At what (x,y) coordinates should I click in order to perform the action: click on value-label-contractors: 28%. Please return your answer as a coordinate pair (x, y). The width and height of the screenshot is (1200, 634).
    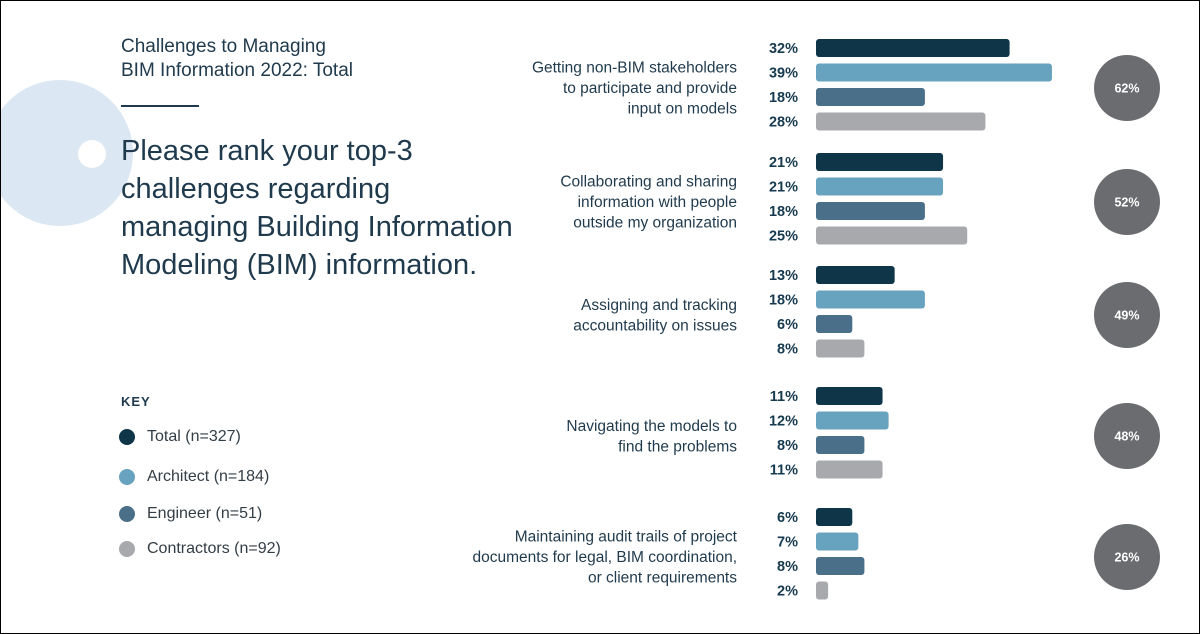
    Looking at the image, I should click on (783, 123).